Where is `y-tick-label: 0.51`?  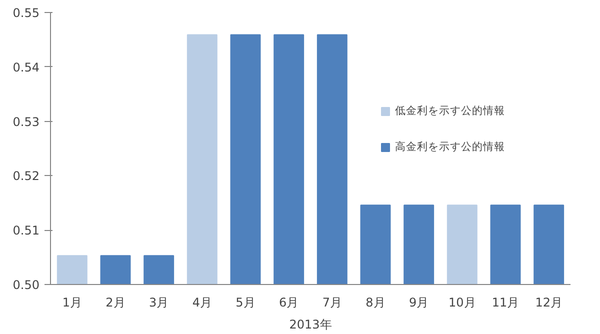 y-tick-label: 0.51 is located at coordinates (26, 231).